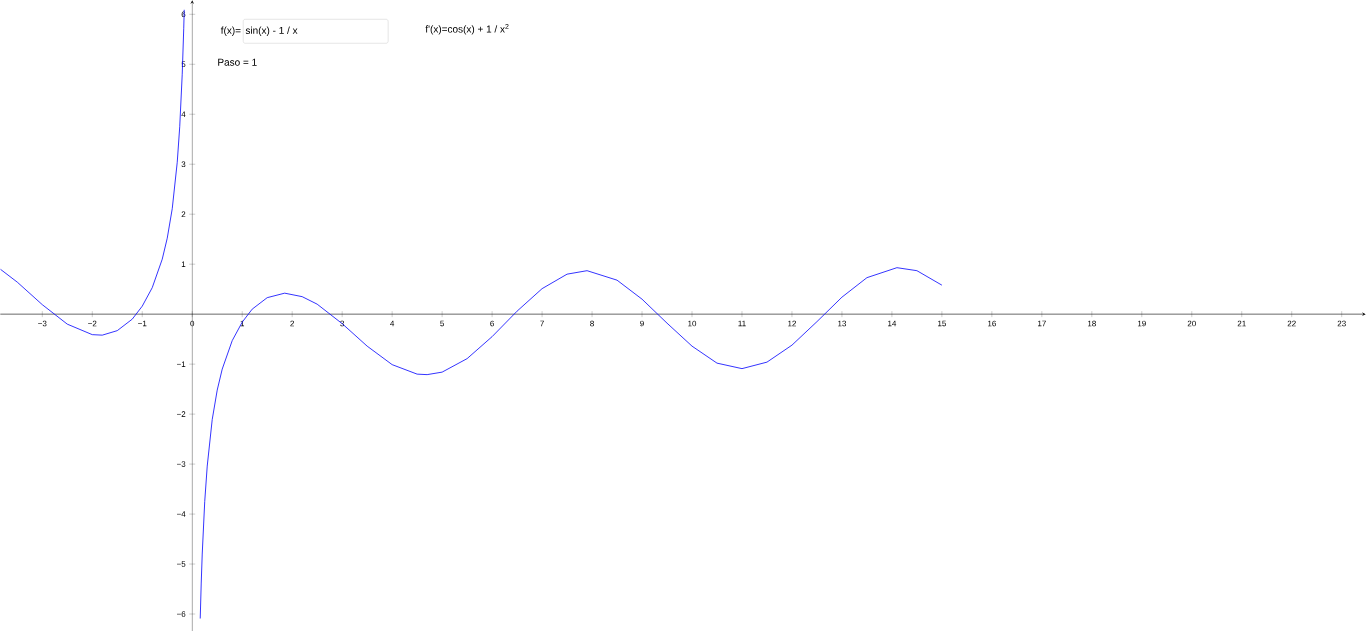  What do you see at coordinates (692, 323) in the screenshot?
I see `x-tick-label: 10` at bounding box center [692, 323].